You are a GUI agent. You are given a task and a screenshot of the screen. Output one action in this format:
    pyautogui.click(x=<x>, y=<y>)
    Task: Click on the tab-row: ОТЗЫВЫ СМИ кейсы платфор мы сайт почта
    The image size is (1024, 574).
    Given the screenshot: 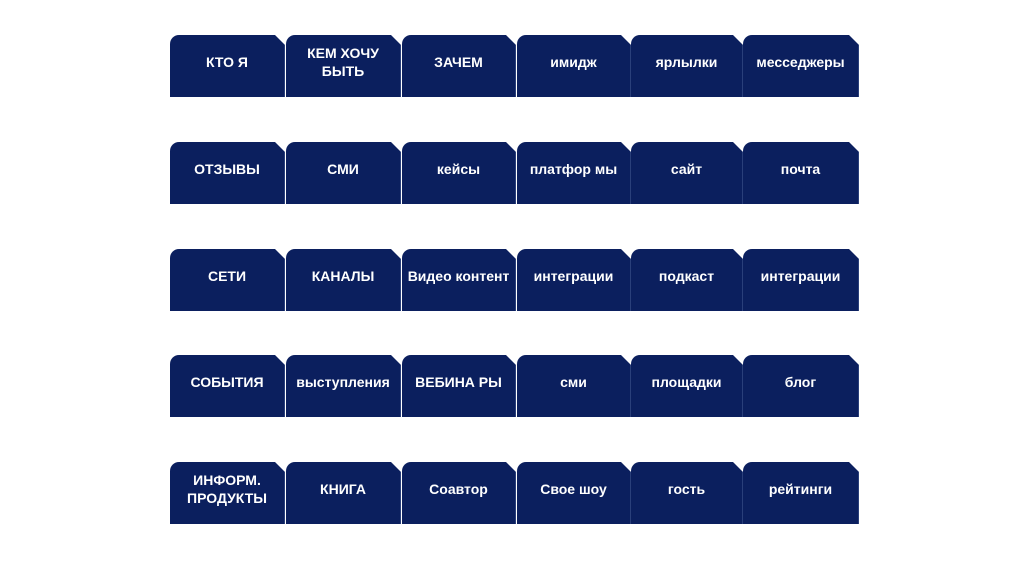 What is the action you would take?
    pyautogui.click(x=515, y=173)
    